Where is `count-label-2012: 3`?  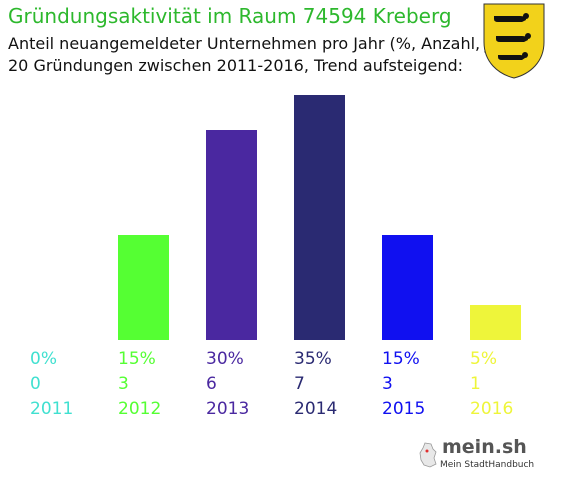 count-label-2012: 3 is located at coordinates (123, 384).